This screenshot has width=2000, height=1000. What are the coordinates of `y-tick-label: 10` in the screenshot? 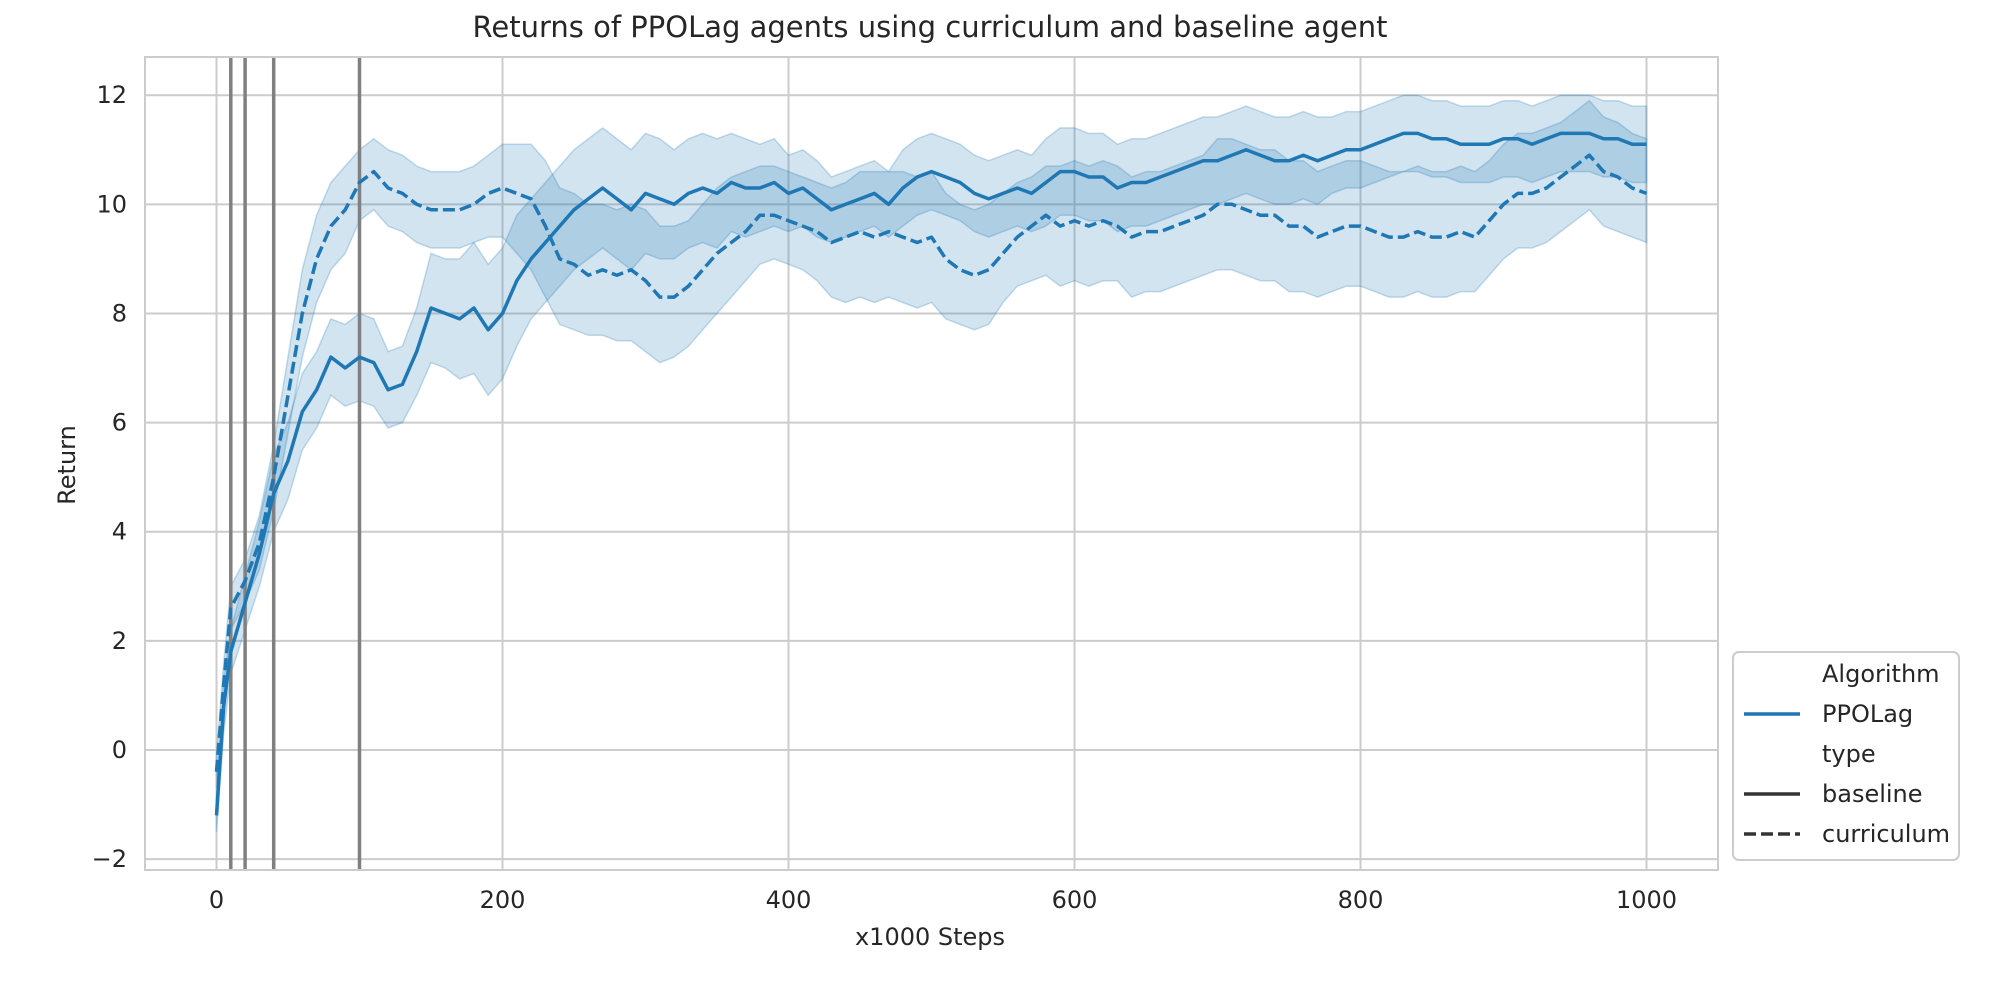 It's located at (111, 204).